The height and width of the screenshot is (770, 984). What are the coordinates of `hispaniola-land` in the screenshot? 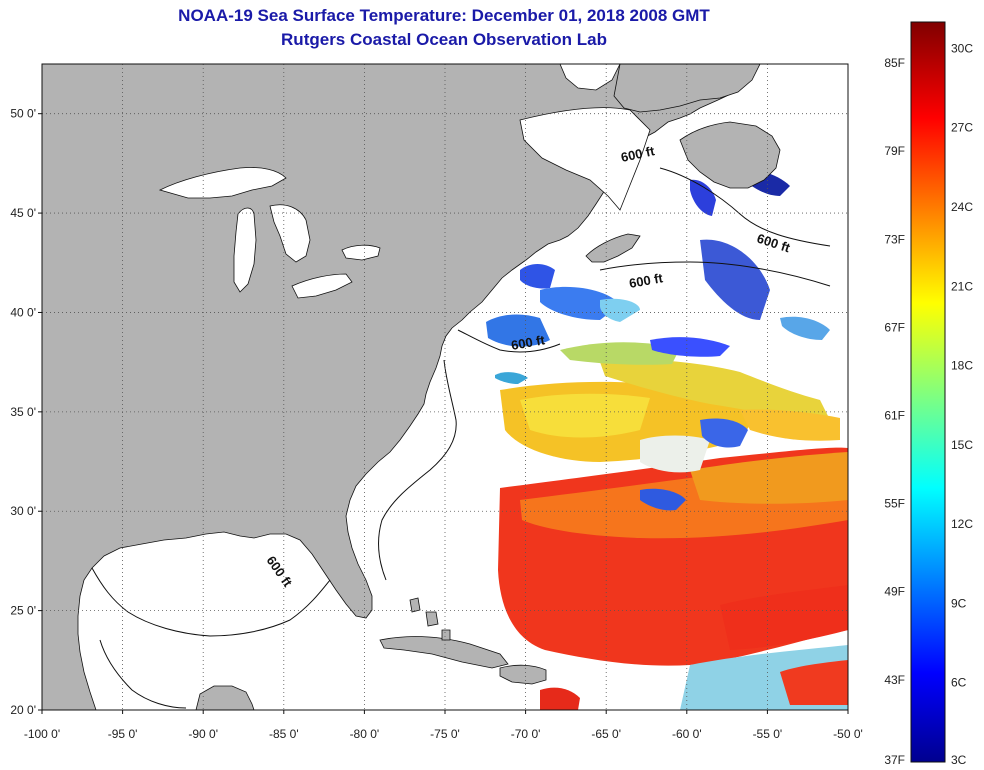 It's located at (523, 674).